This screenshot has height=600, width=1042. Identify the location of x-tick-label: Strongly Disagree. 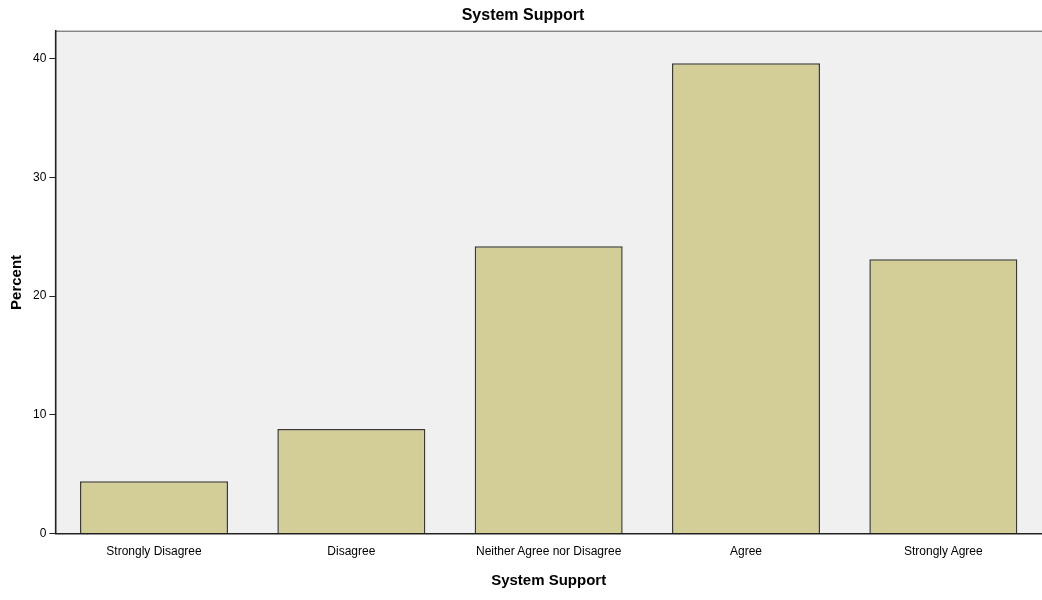
(154, 551).